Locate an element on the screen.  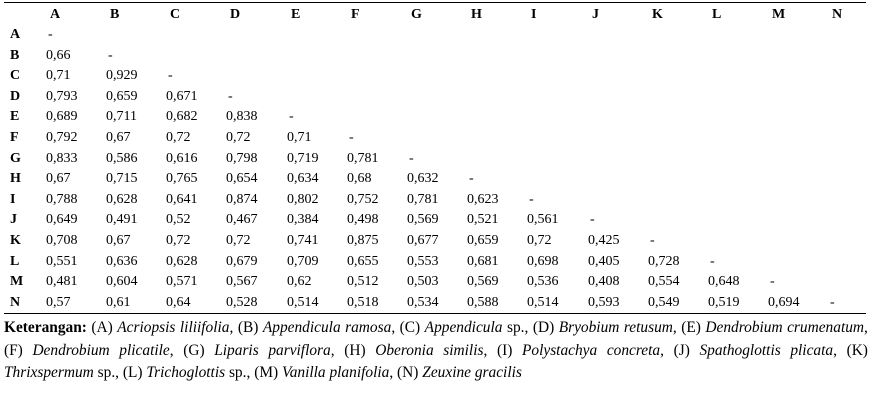
matrix-cell-j-c: 0,52 is located at coordinates (178, 220).